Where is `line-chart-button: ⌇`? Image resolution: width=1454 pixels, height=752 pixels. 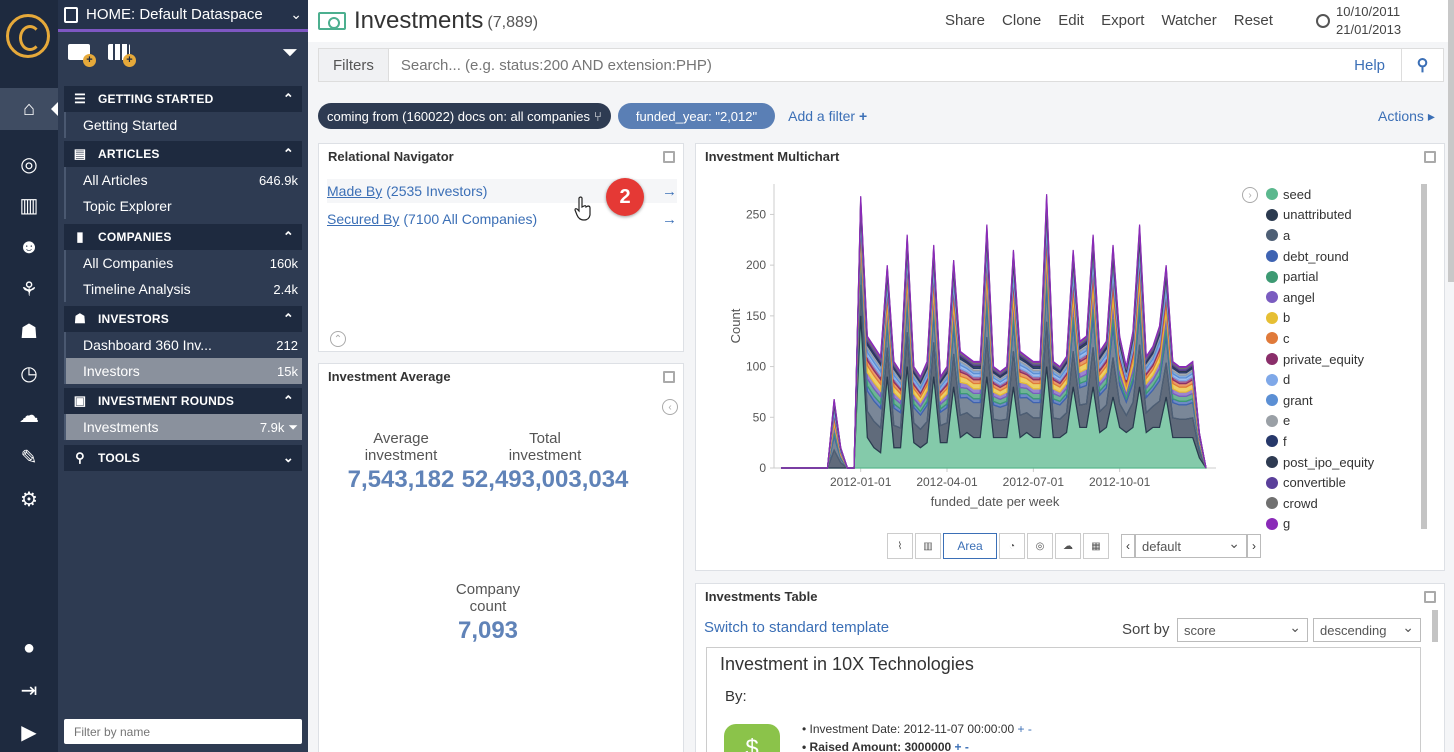 line-chart-button: ⌇ is located at coordinates (900, 546).